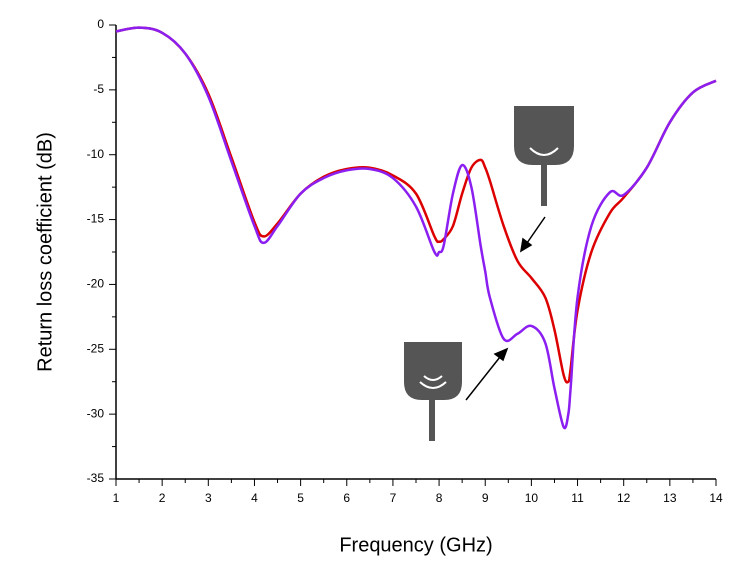  What do you see at coordinates (670, 498) in the screenshot?
I see `x-tick-label: 13` at bounding box center [670, 498].